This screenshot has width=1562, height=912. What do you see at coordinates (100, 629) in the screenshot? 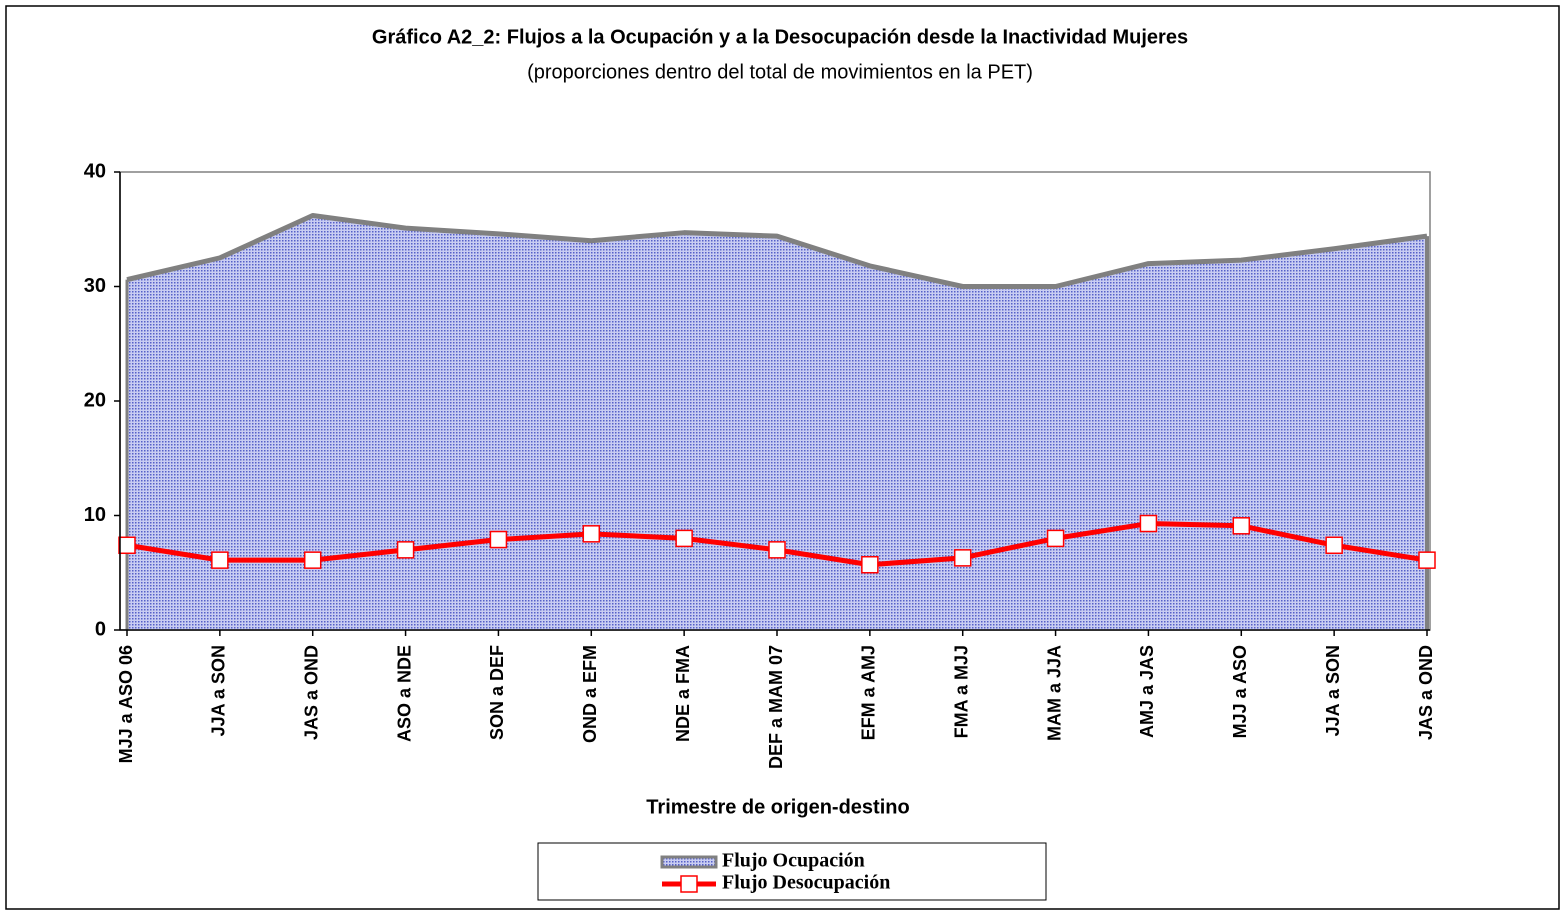
I see `y-tick-label: 0` at bounding box center [100, 629].